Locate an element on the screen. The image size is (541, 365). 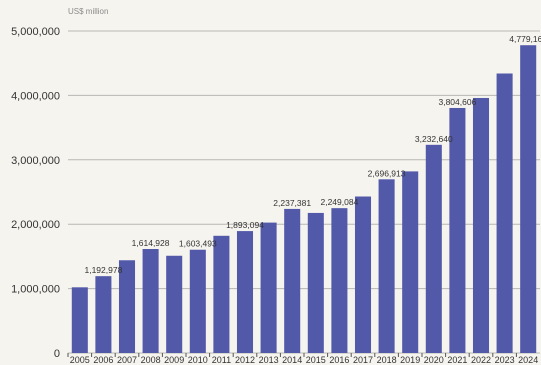
y-tick-label: 1,000,000 is located at coordinates (35, 290).